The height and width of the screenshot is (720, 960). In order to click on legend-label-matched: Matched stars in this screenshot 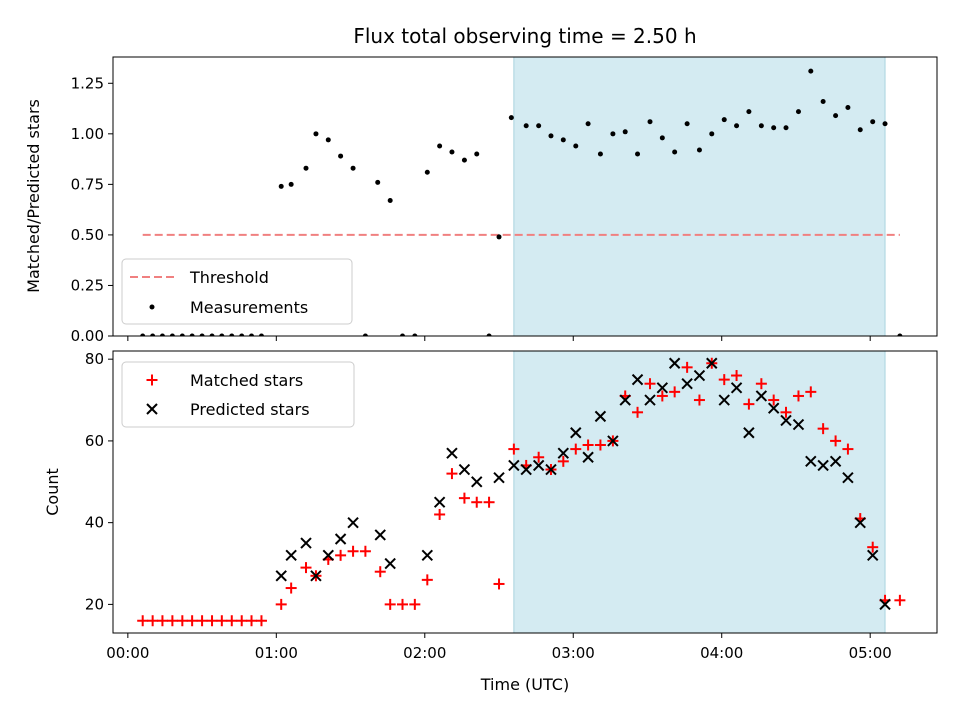, I will do `click(246, 380)`.